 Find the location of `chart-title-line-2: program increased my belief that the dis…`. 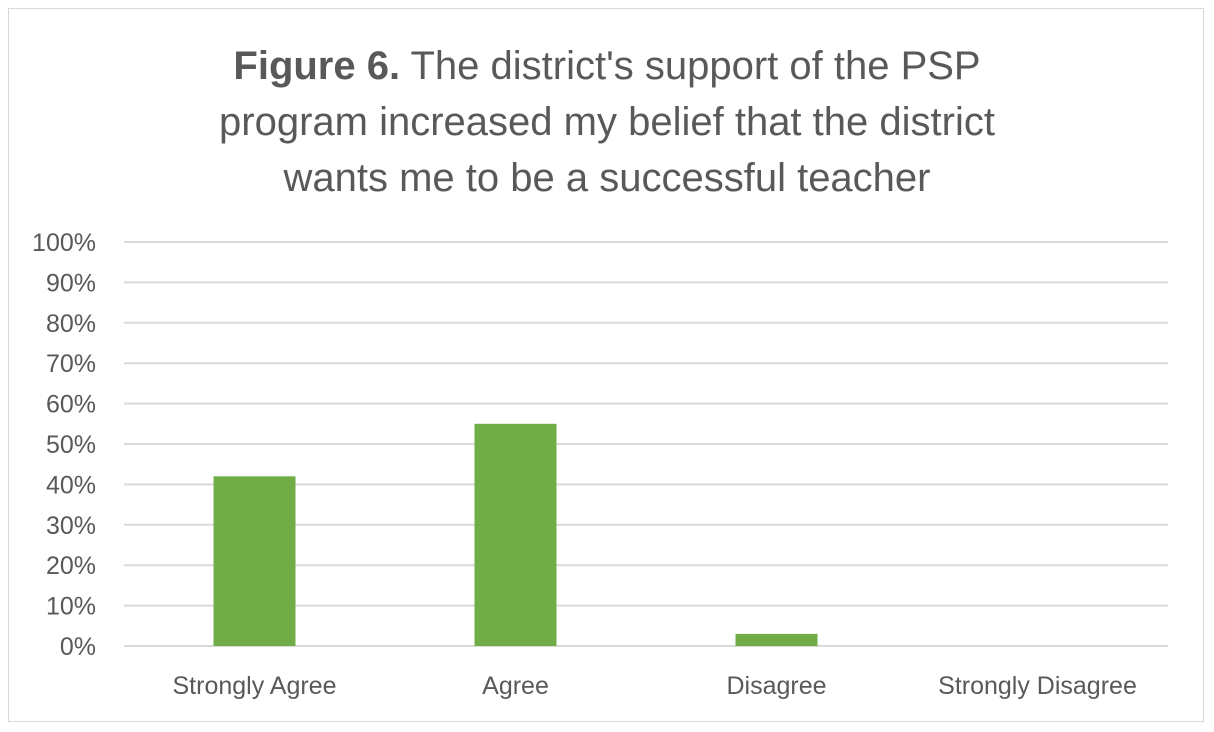

chart-title-line-2: program increased my belief that the dis… is located at coordinates (607, 122).